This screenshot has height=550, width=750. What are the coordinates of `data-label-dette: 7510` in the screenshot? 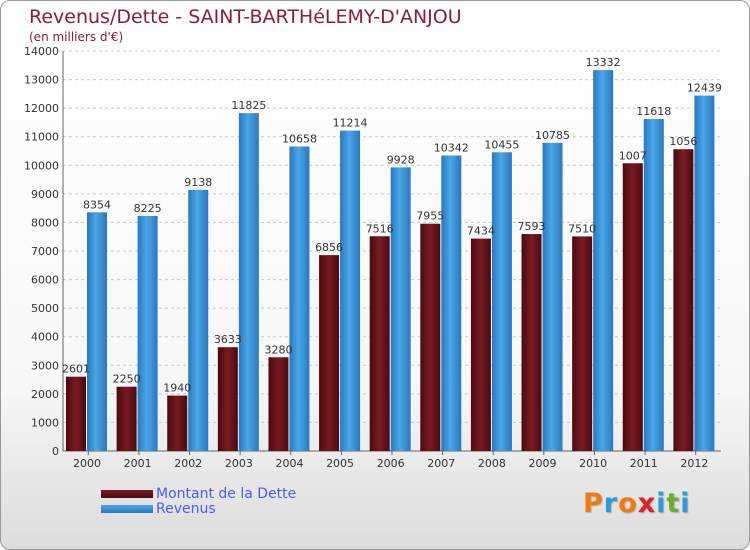 It's located at (582, 228).